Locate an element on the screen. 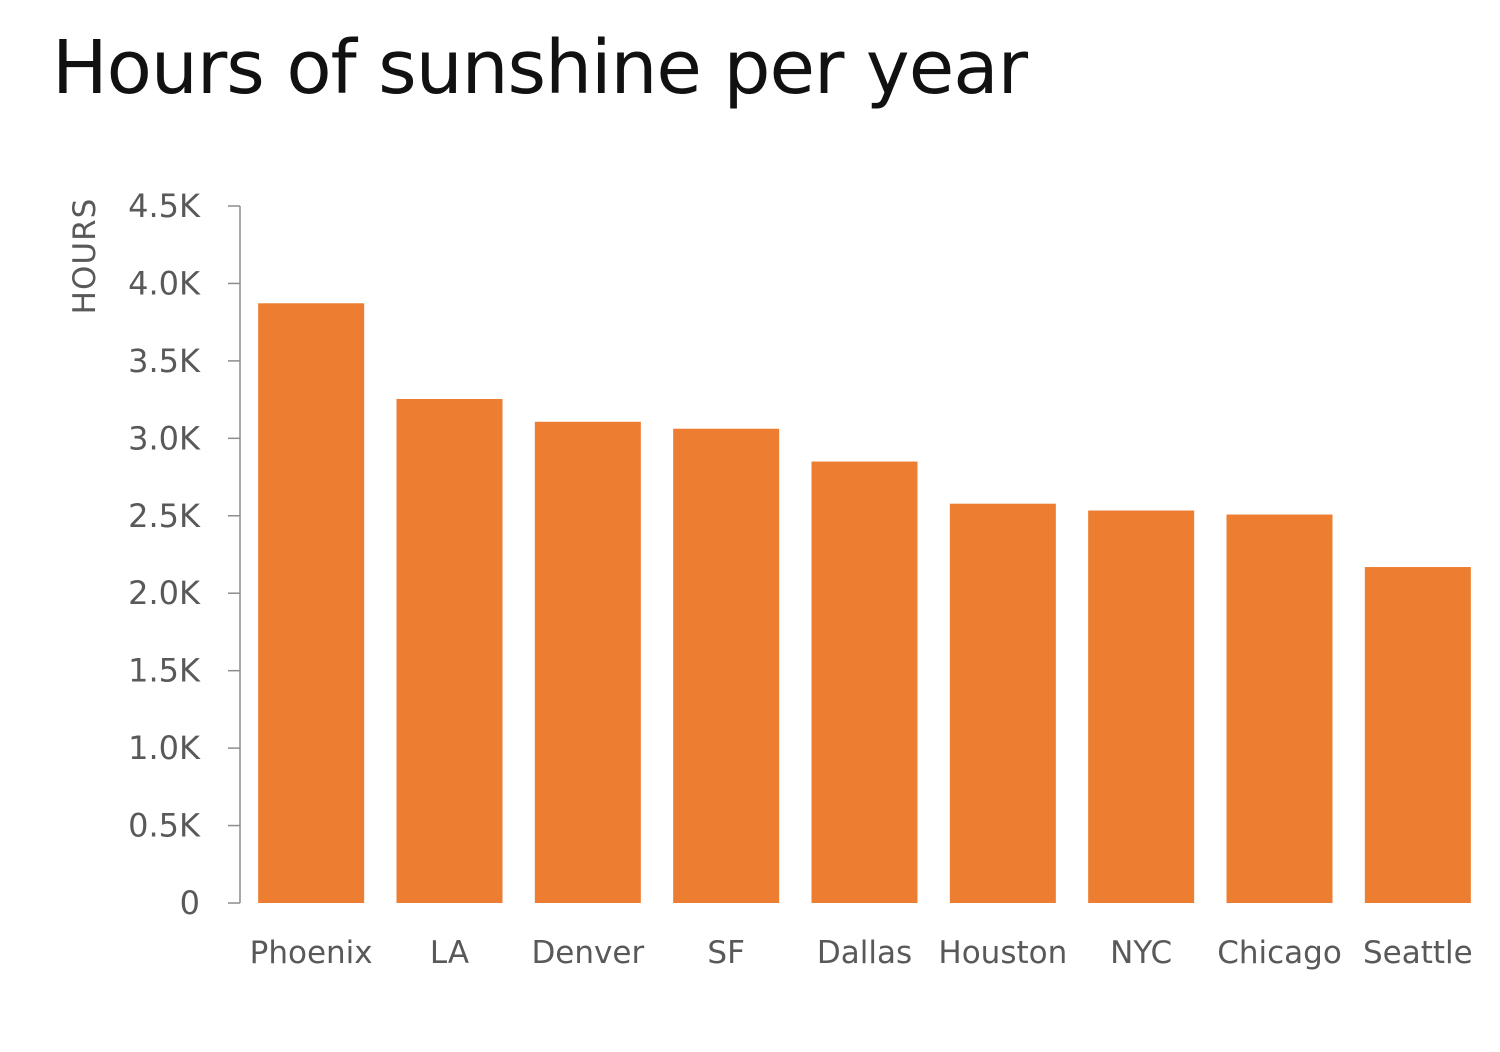 This screenshot has height=1052, width=1500. bar-phoenix is located at coordinates (311, 603).